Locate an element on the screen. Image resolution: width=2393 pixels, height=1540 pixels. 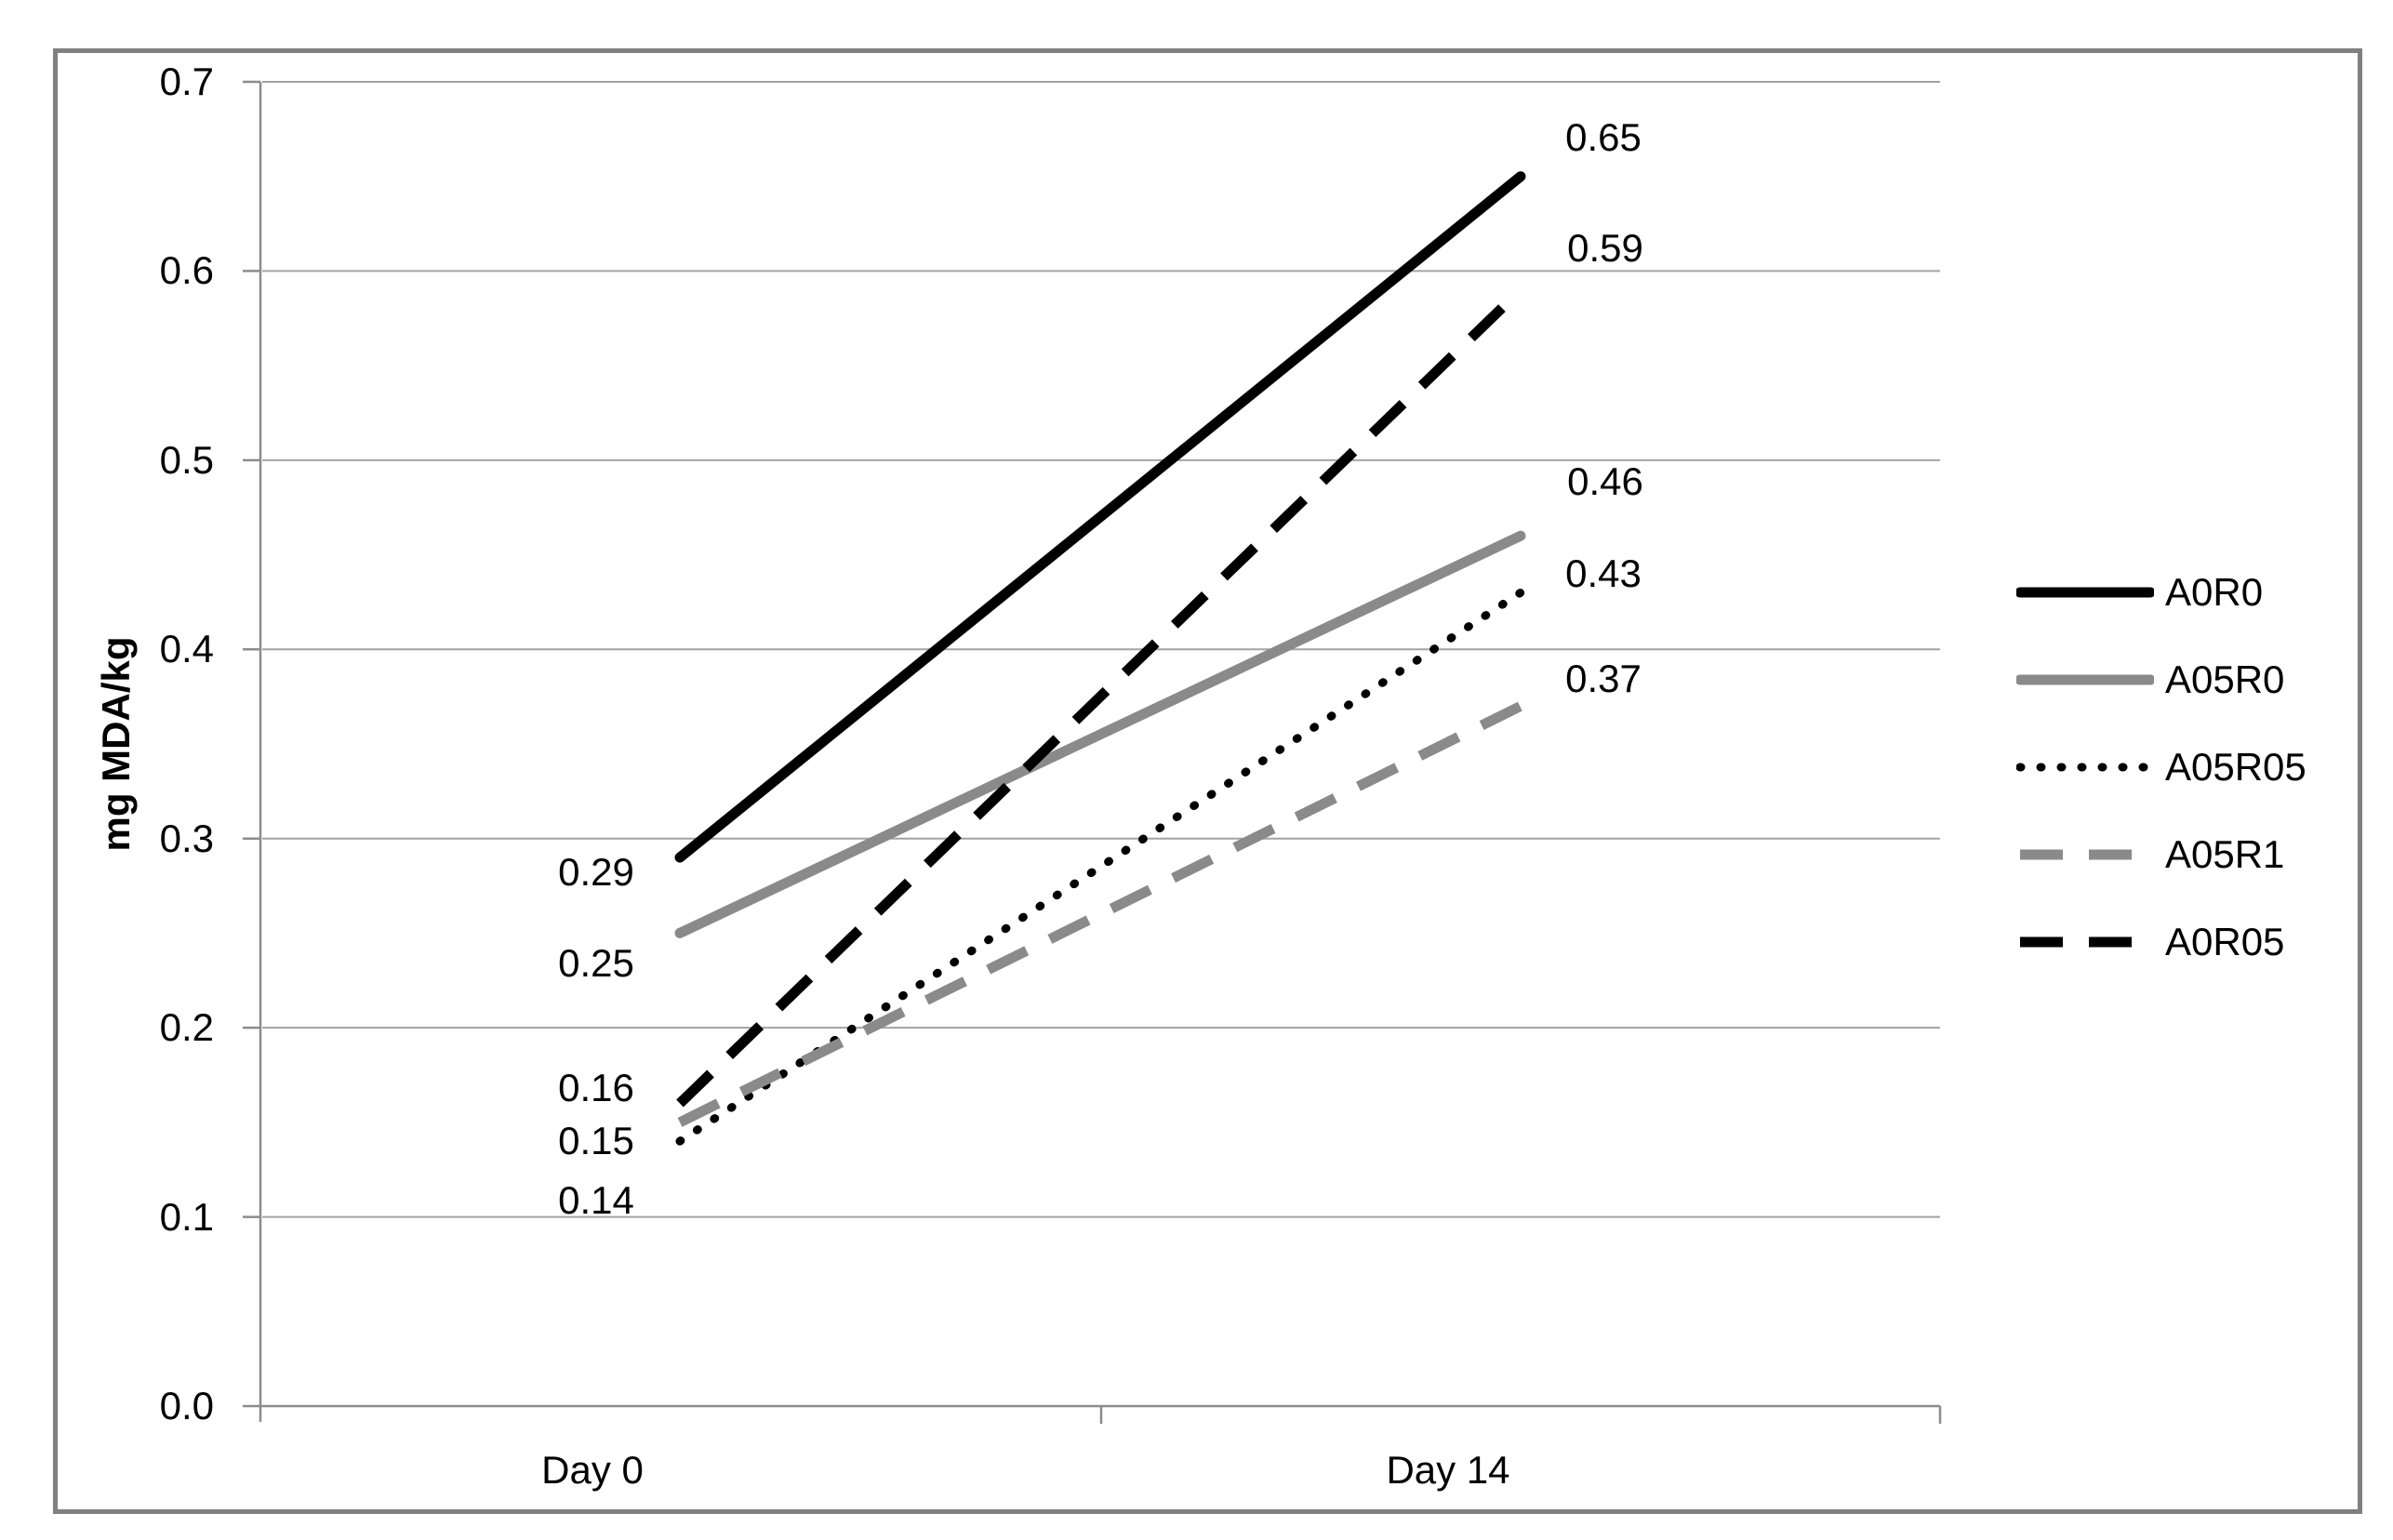
legend-item-a05r05: A05R05 is located at coordinates (2162, 767).